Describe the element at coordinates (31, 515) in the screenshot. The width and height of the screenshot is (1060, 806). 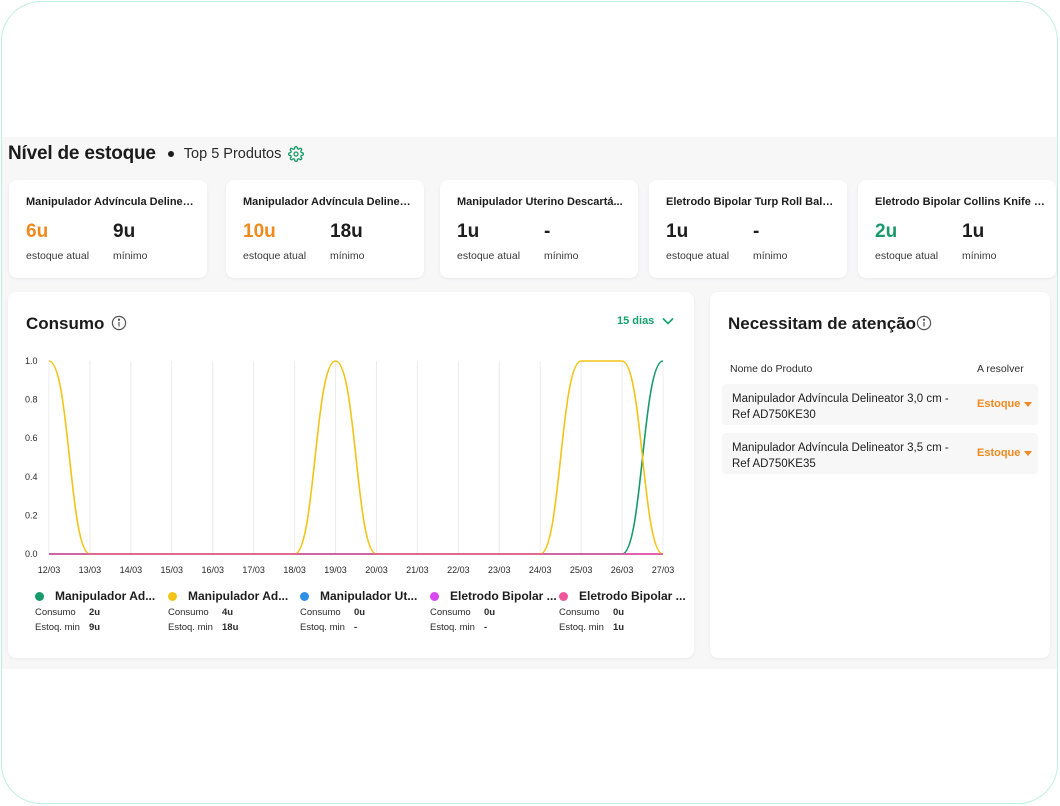
I see `y-tick-label: 0.2` at that location.